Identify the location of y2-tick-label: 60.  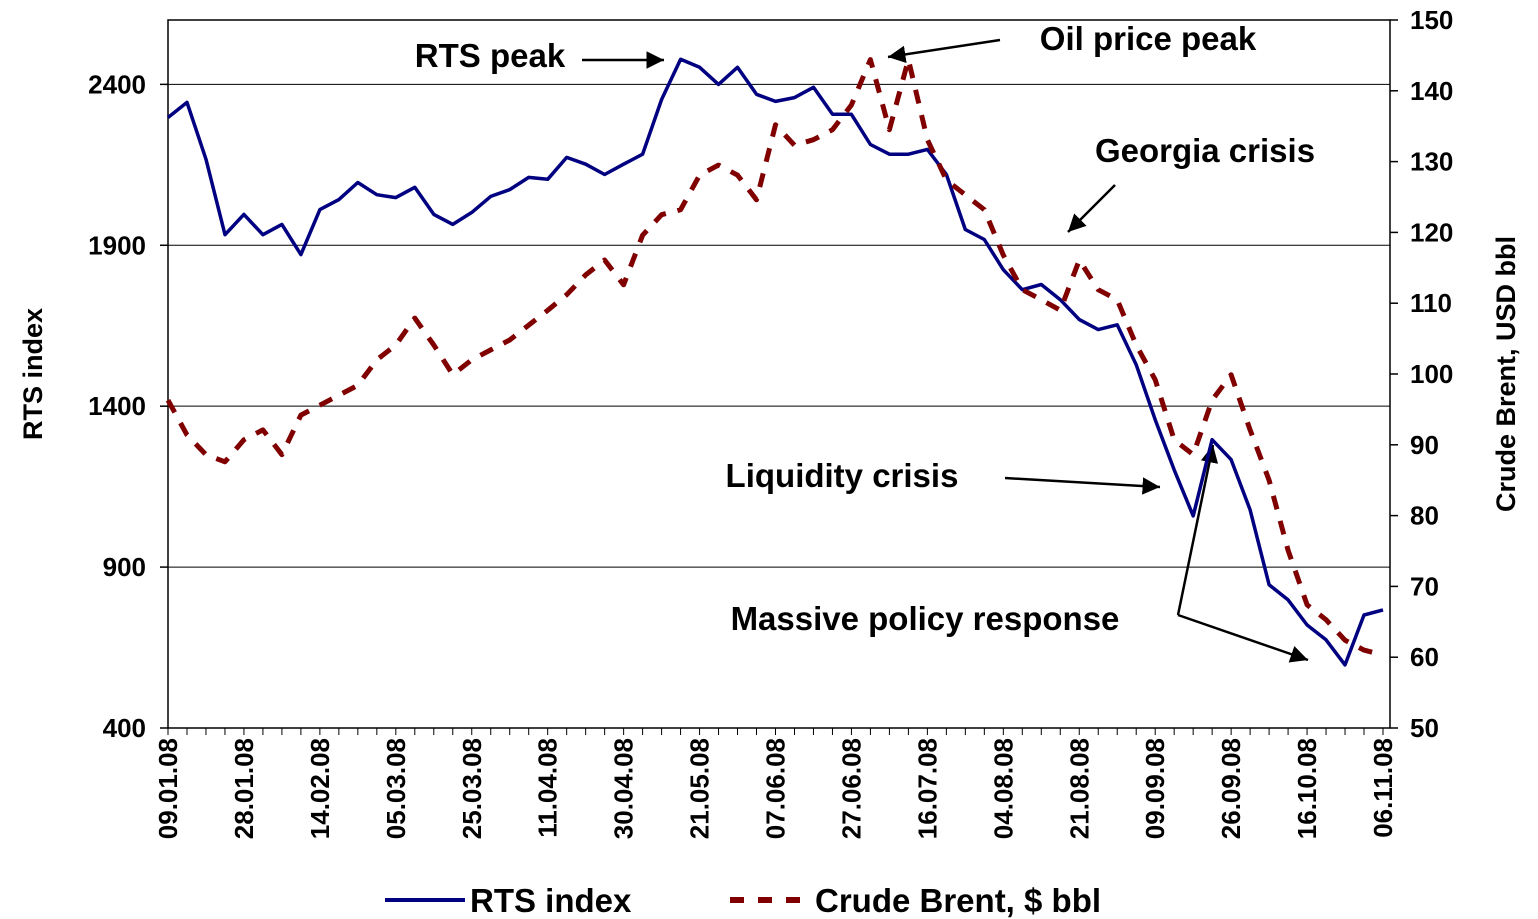
(1424, 657).